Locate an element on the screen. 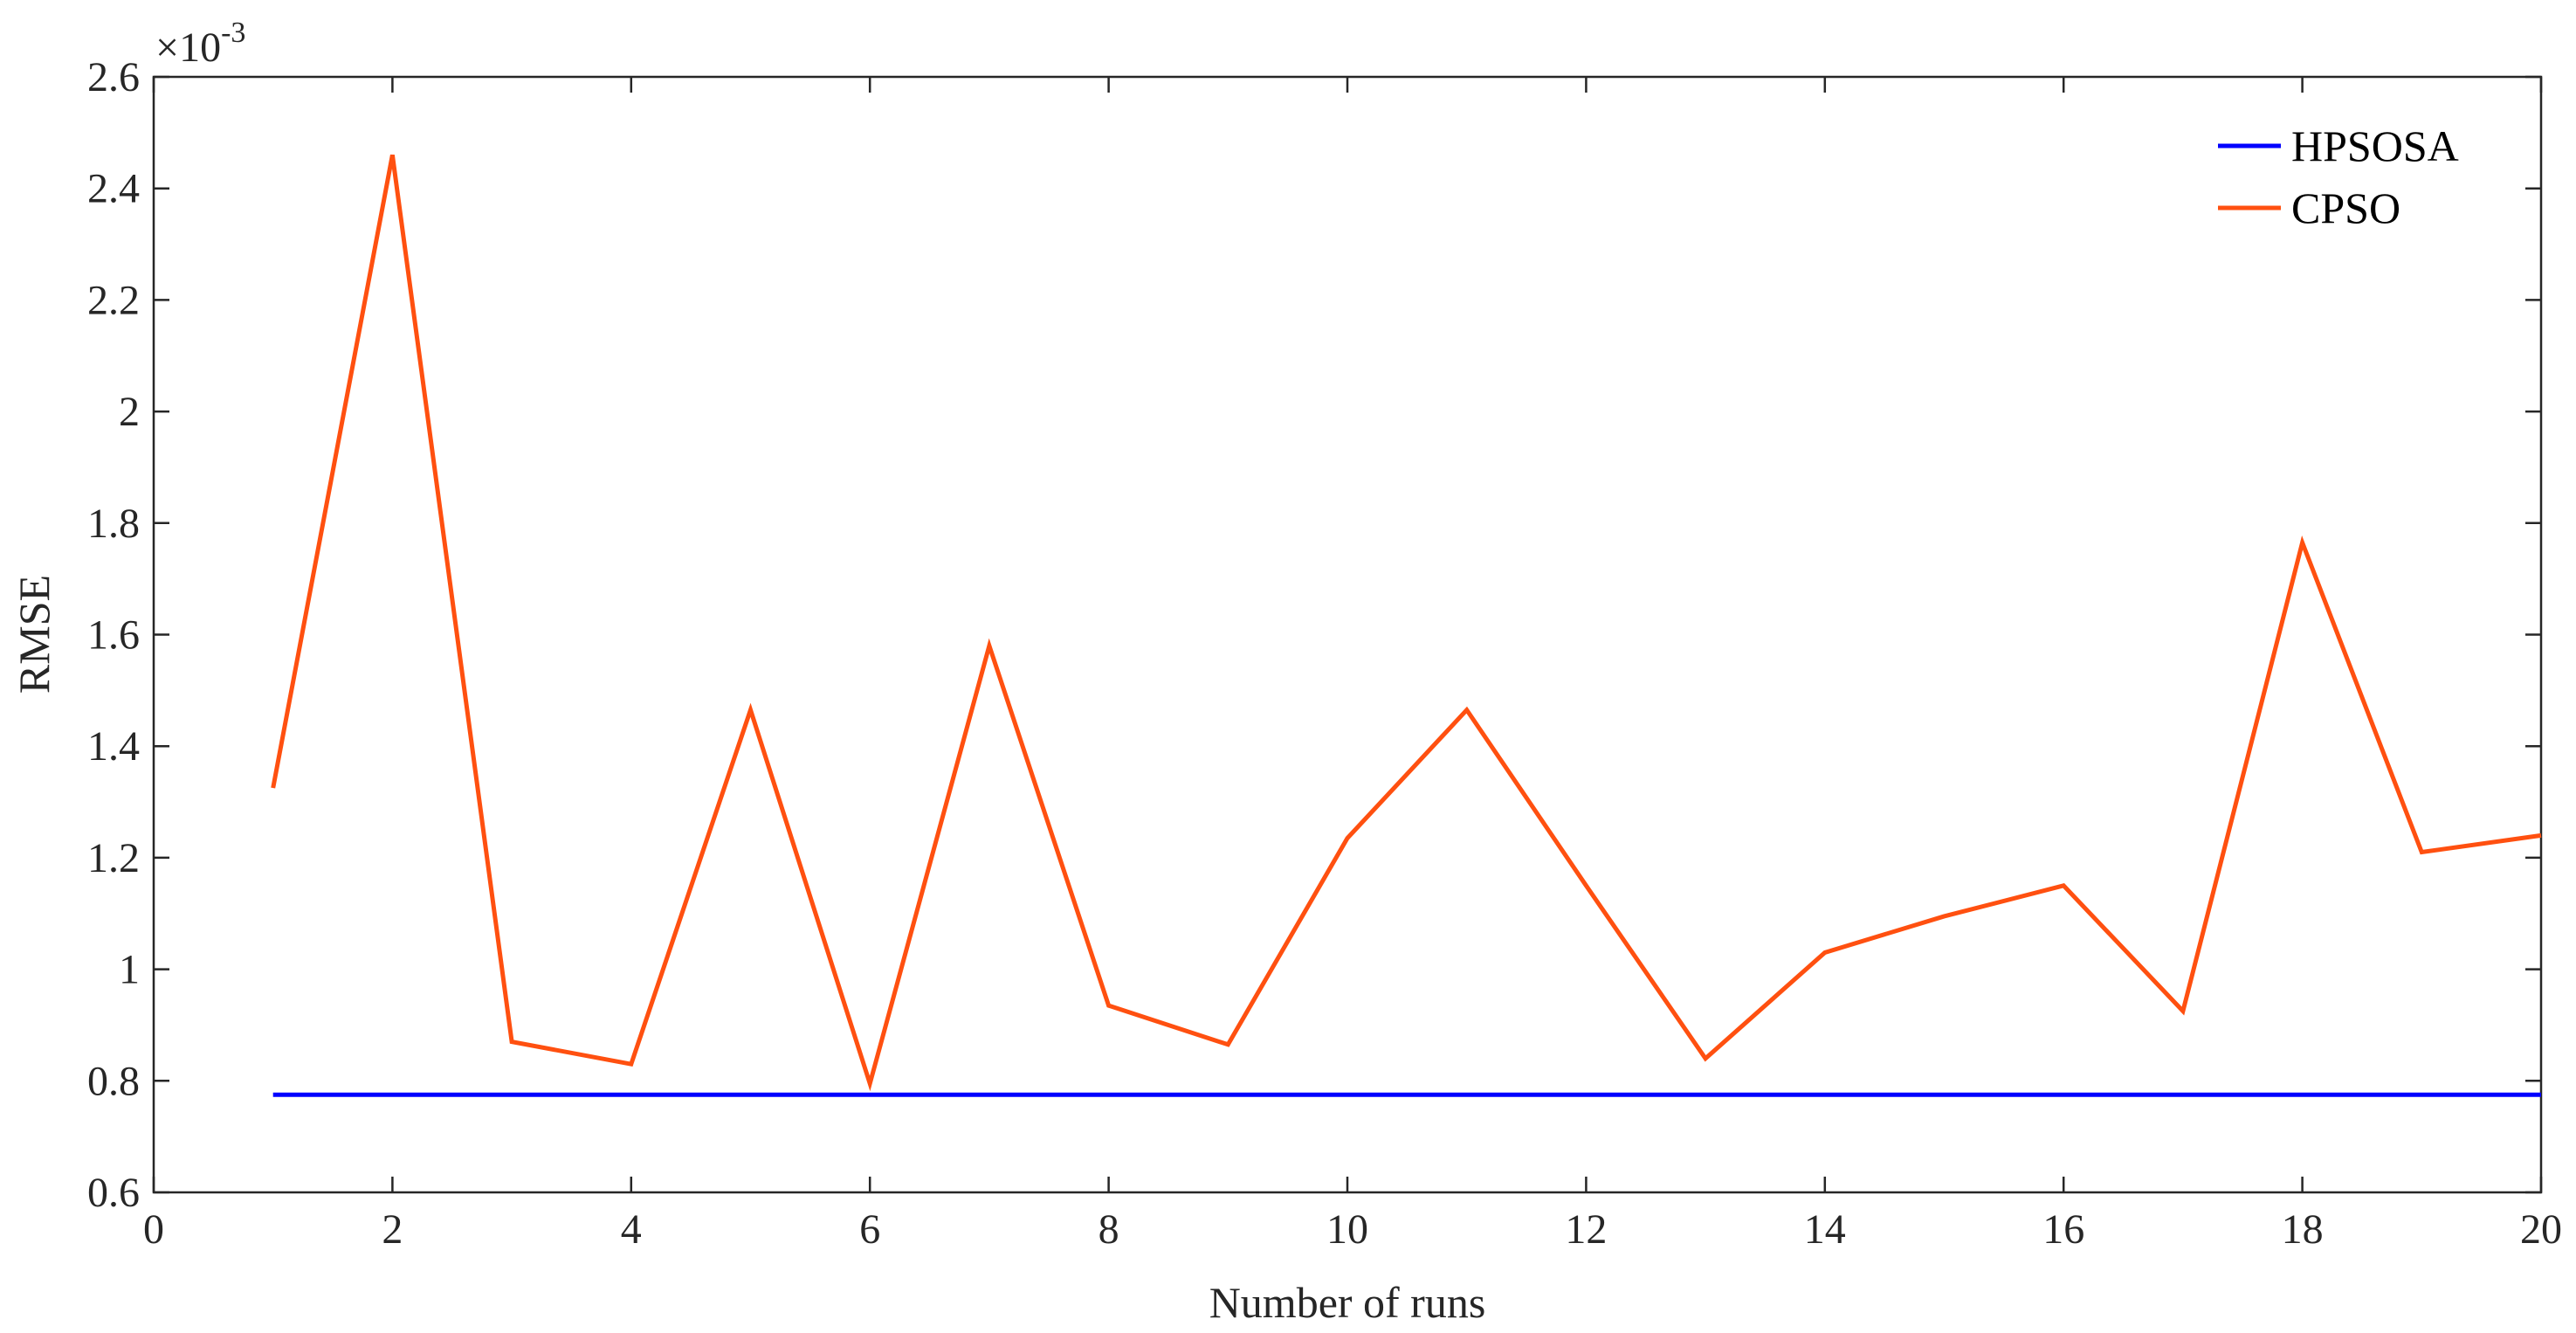  x-tick-label: 14 is located at coordinates (1825, 1229).